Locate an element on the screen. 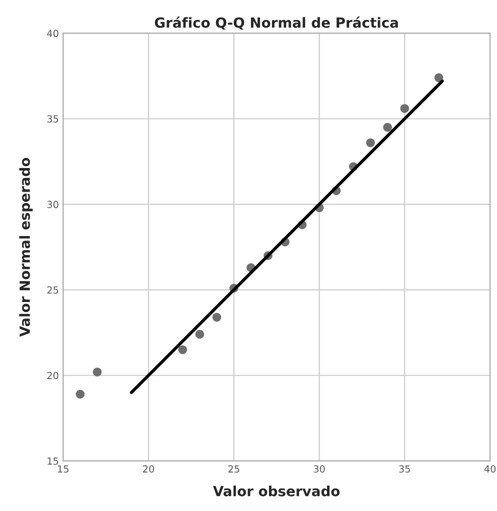 This screenshot has height=511, width=497. y-tick-label: 15 is located at coordinates (53, 461).